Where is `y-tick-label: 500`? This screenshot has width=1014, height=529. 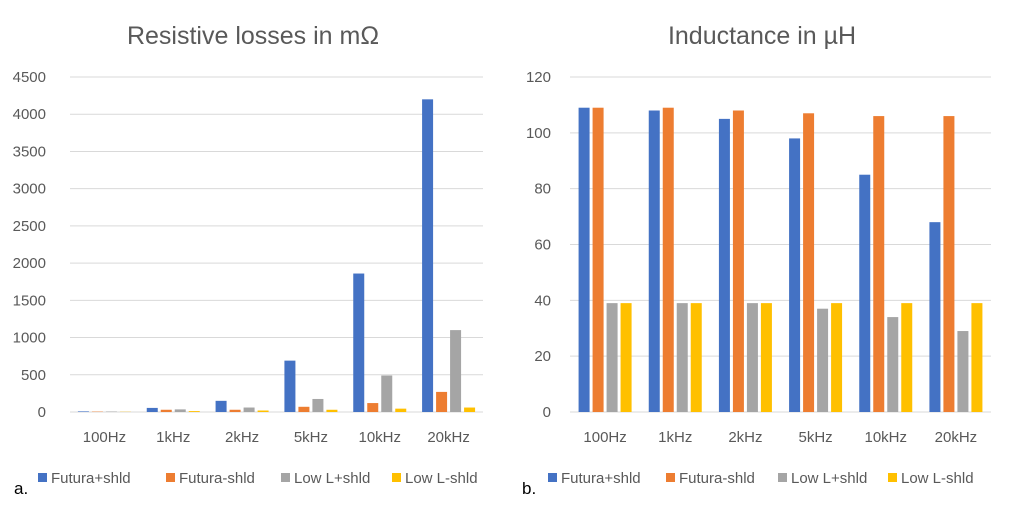 y-tick-label: 500 is located at coordinates (33, 375).